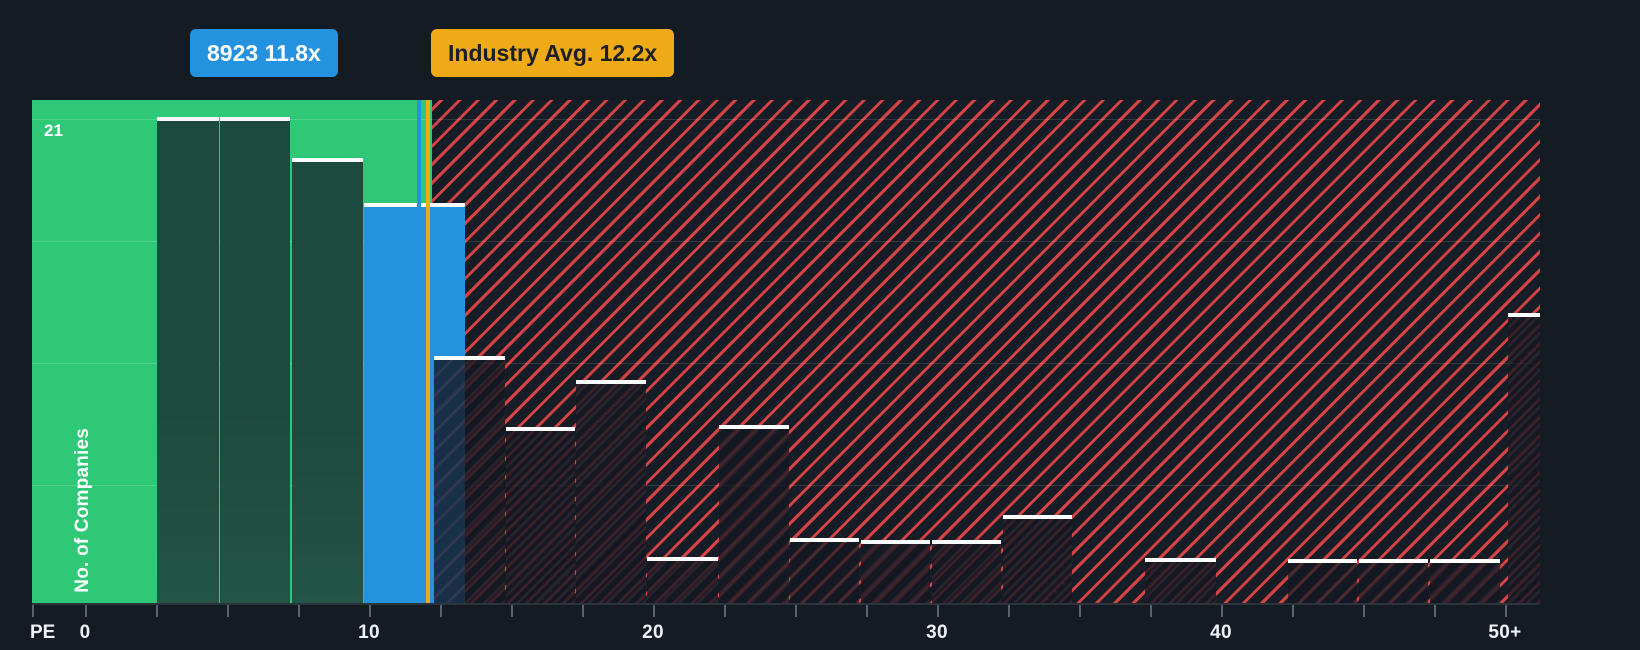  Describe the element at coordinates (786, 604) in the screenshot. I see `x-axis-line` at that location.